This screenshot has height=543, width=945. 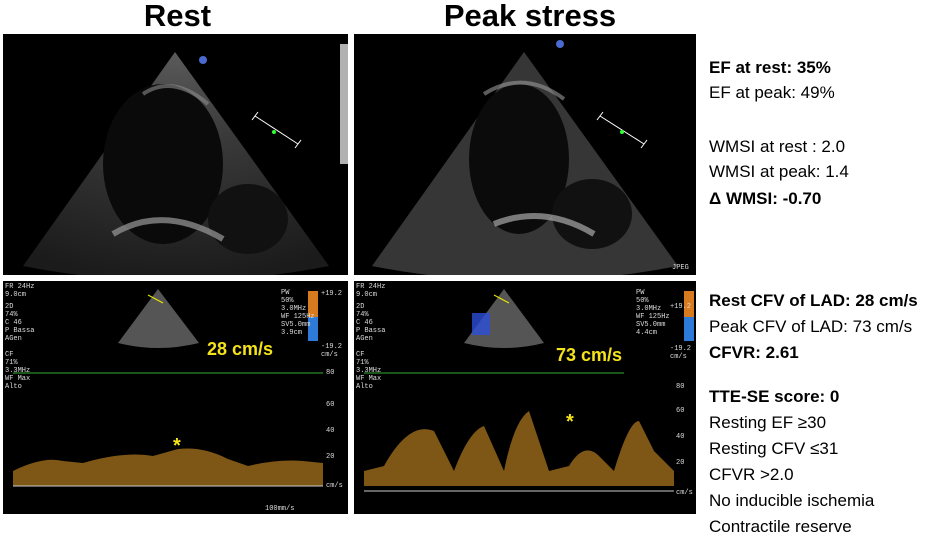 What do you see at coordinates (525, 157) in the screenshot?
I see `peak-echo-sector` at bounding box center [525, 157].